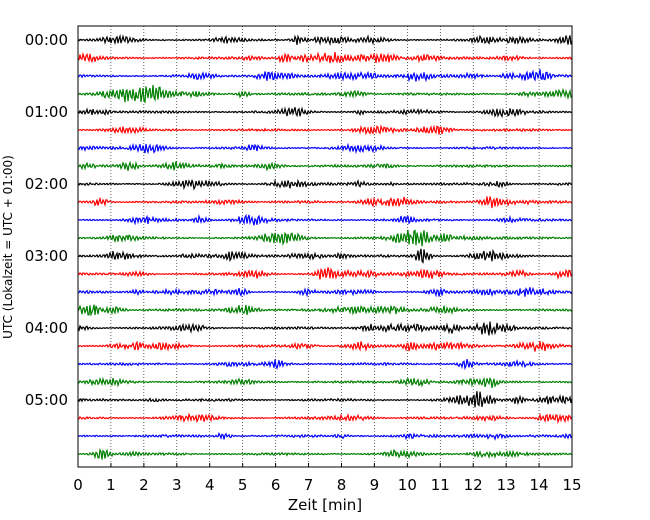 This screenshot has width=650, height=520. What do you see at coordinates (111, 485) in the screenshot?
I see `x-tick-label: 1` at bounding box center [111, 485].